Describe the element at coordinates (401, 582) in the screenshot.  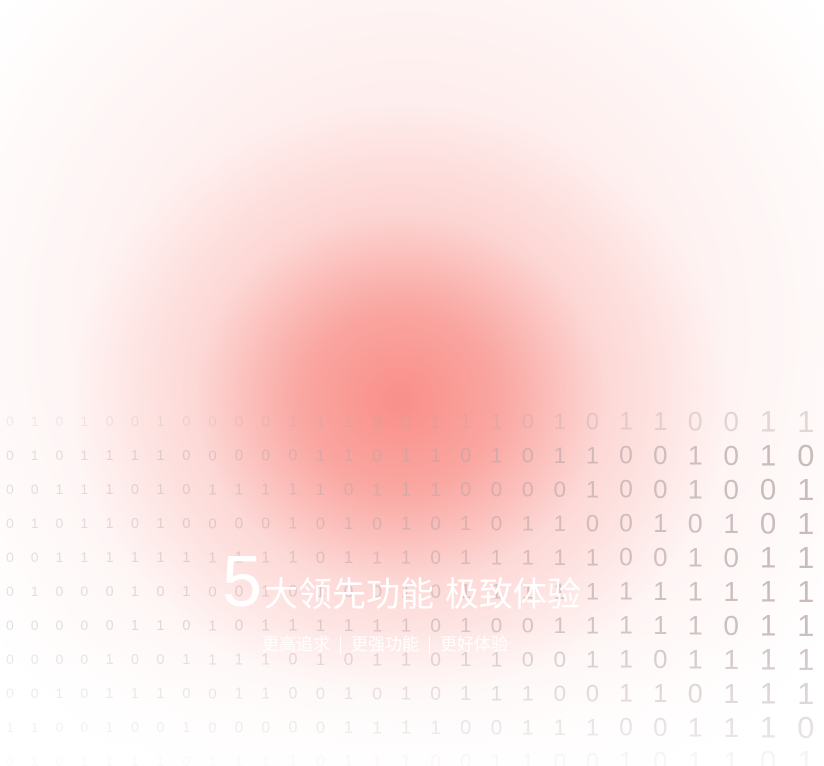
I see `headline: 5 大领先功能 极致体验` at that location.